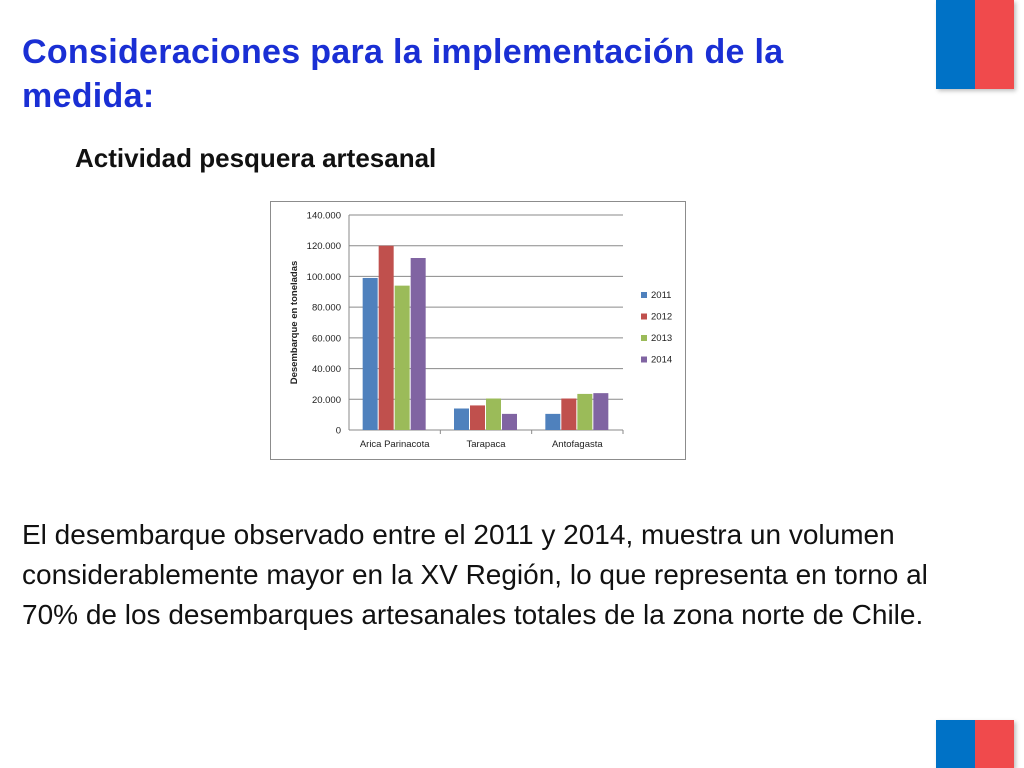  I want to click on y-tick-label: 120.000, so click(324, 246).